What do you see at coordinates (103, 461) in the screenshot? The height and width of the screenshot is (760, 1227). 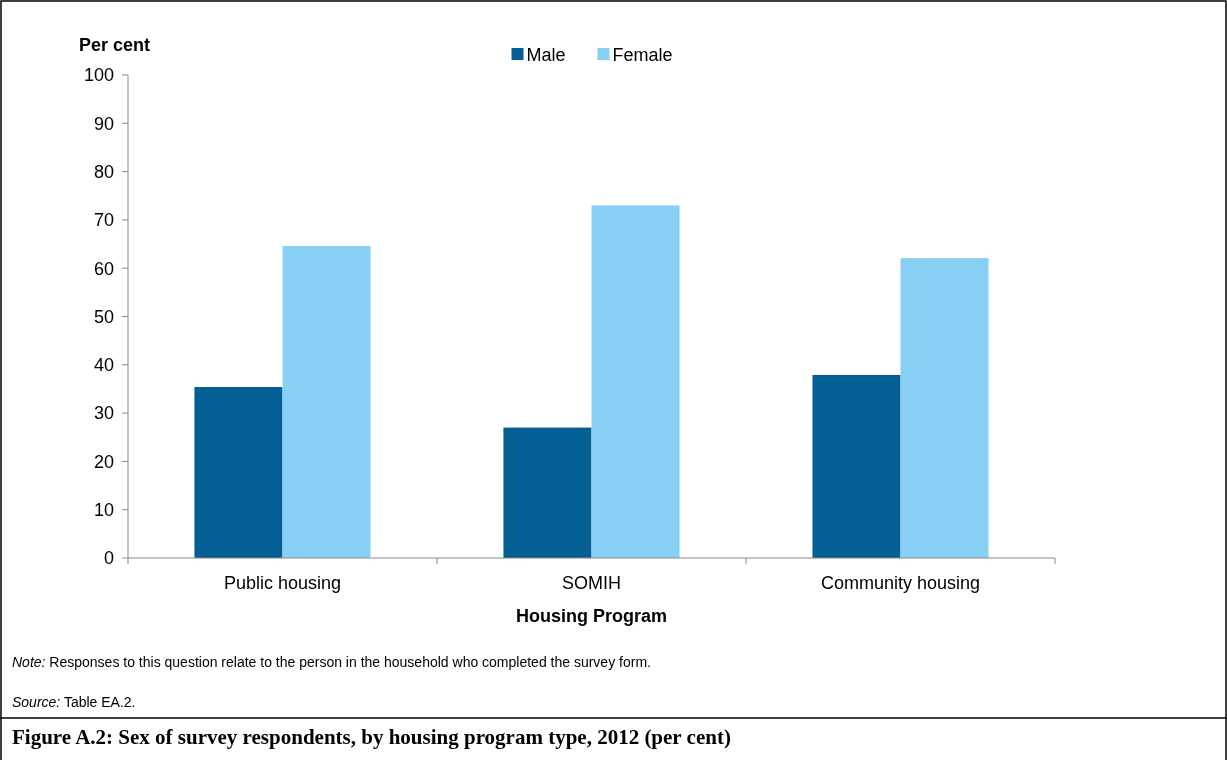 I see `y-tick-label: 20` at bounding box center [103, 461].